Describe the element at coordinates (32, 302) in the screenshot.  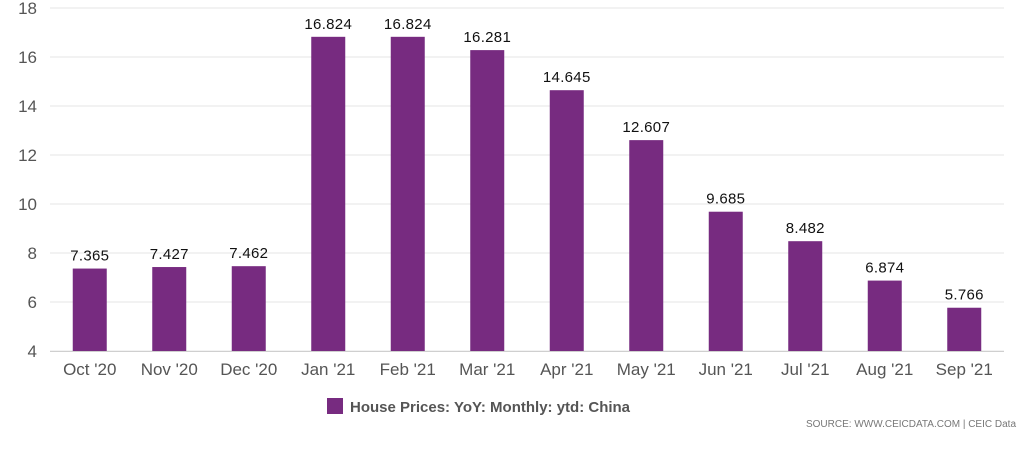
I see `y-tick-label: 6` at that location.